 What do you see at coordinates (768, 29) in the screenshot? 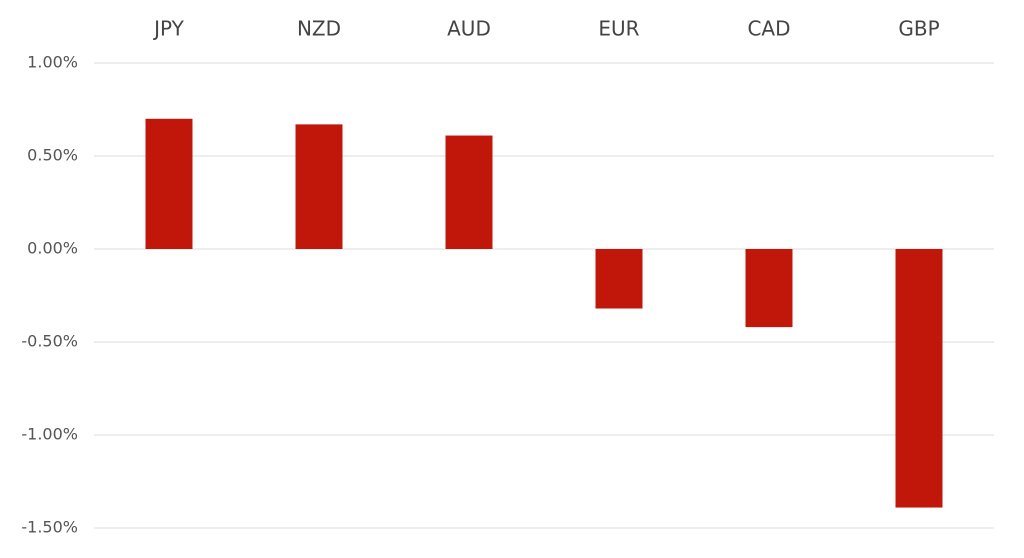
I see `x-tick-label: CAD` at bounding box center [768, 29].